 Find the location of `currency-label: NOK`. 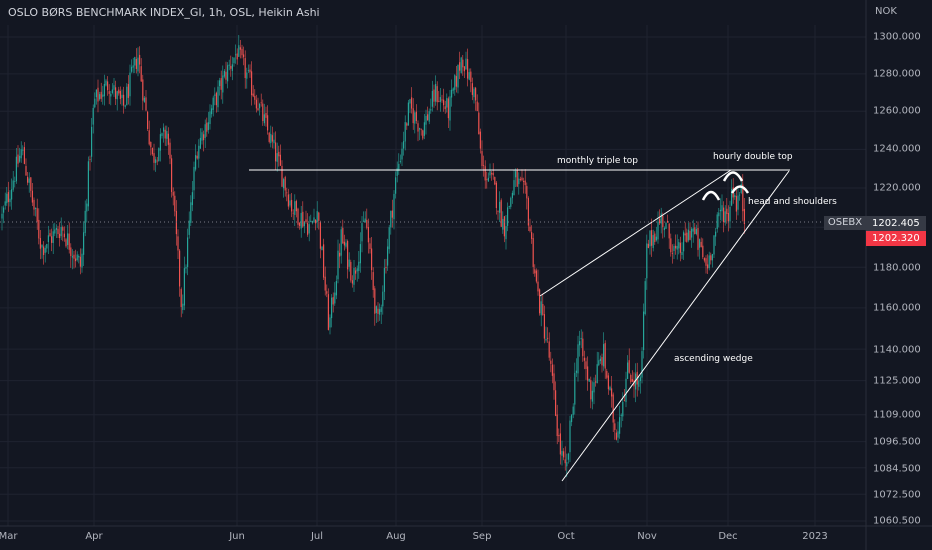

currency-label: NOK is located at coordinates (886, 11).